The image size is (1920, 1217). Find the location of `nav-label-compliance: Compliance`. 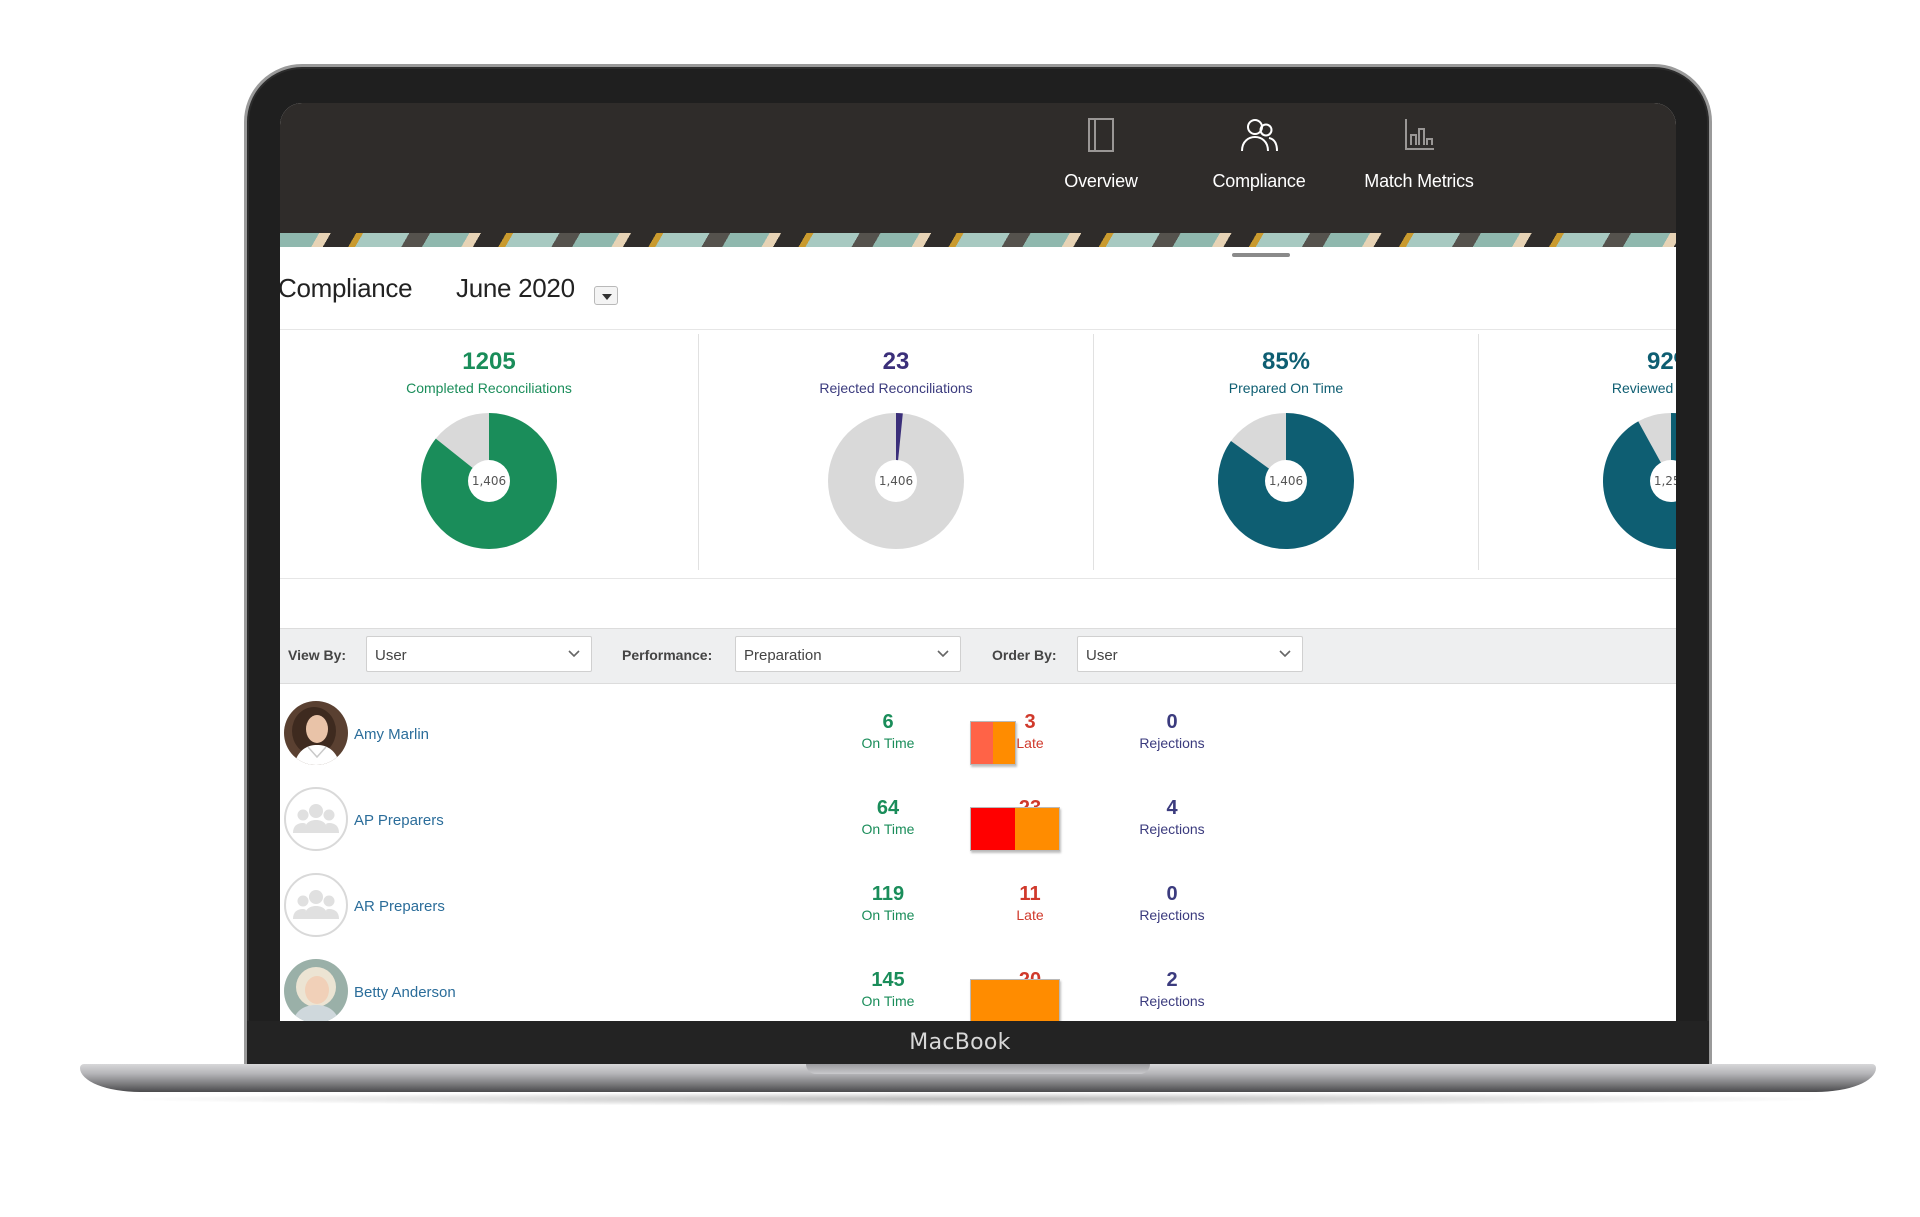

nav-label-compliance: Compliance is located at coordinates (1259, 181).